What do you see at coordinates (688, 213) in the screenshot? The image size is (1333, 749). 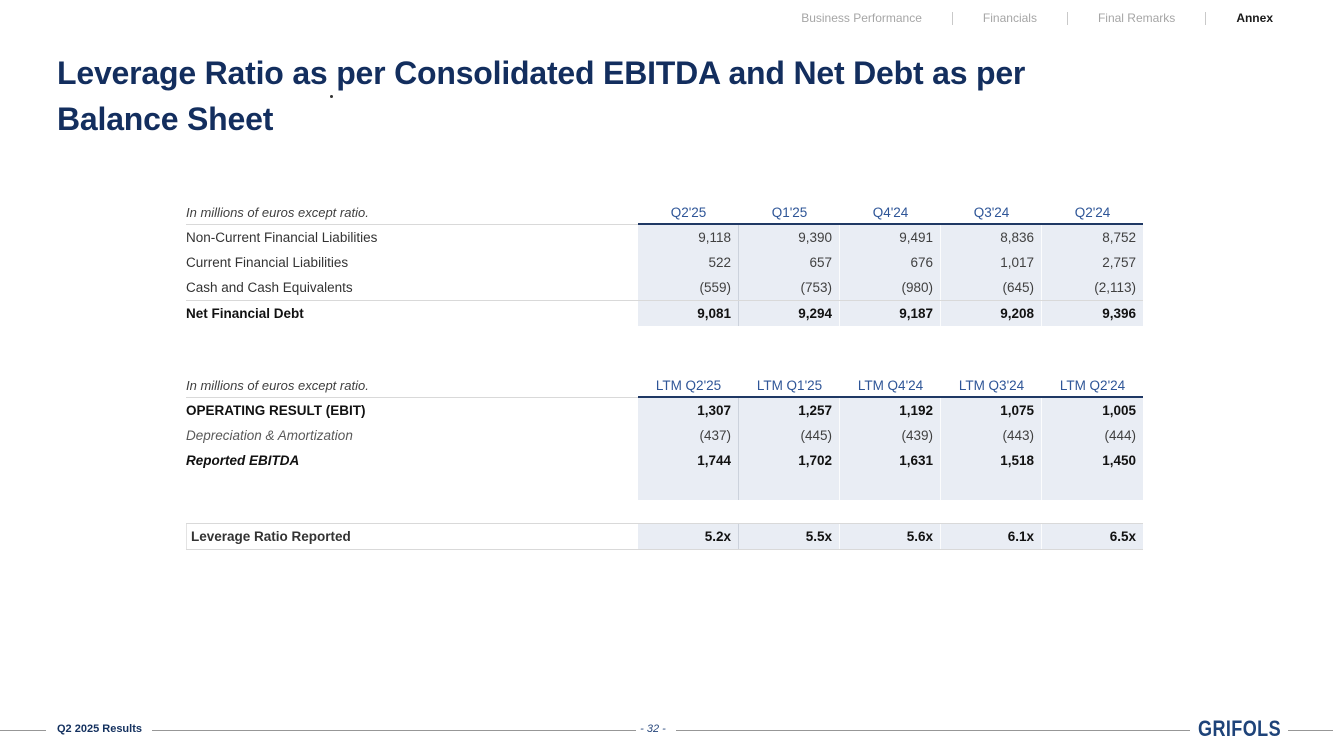 I see `column-header: Q2'25` at bounding box center [688, 213].